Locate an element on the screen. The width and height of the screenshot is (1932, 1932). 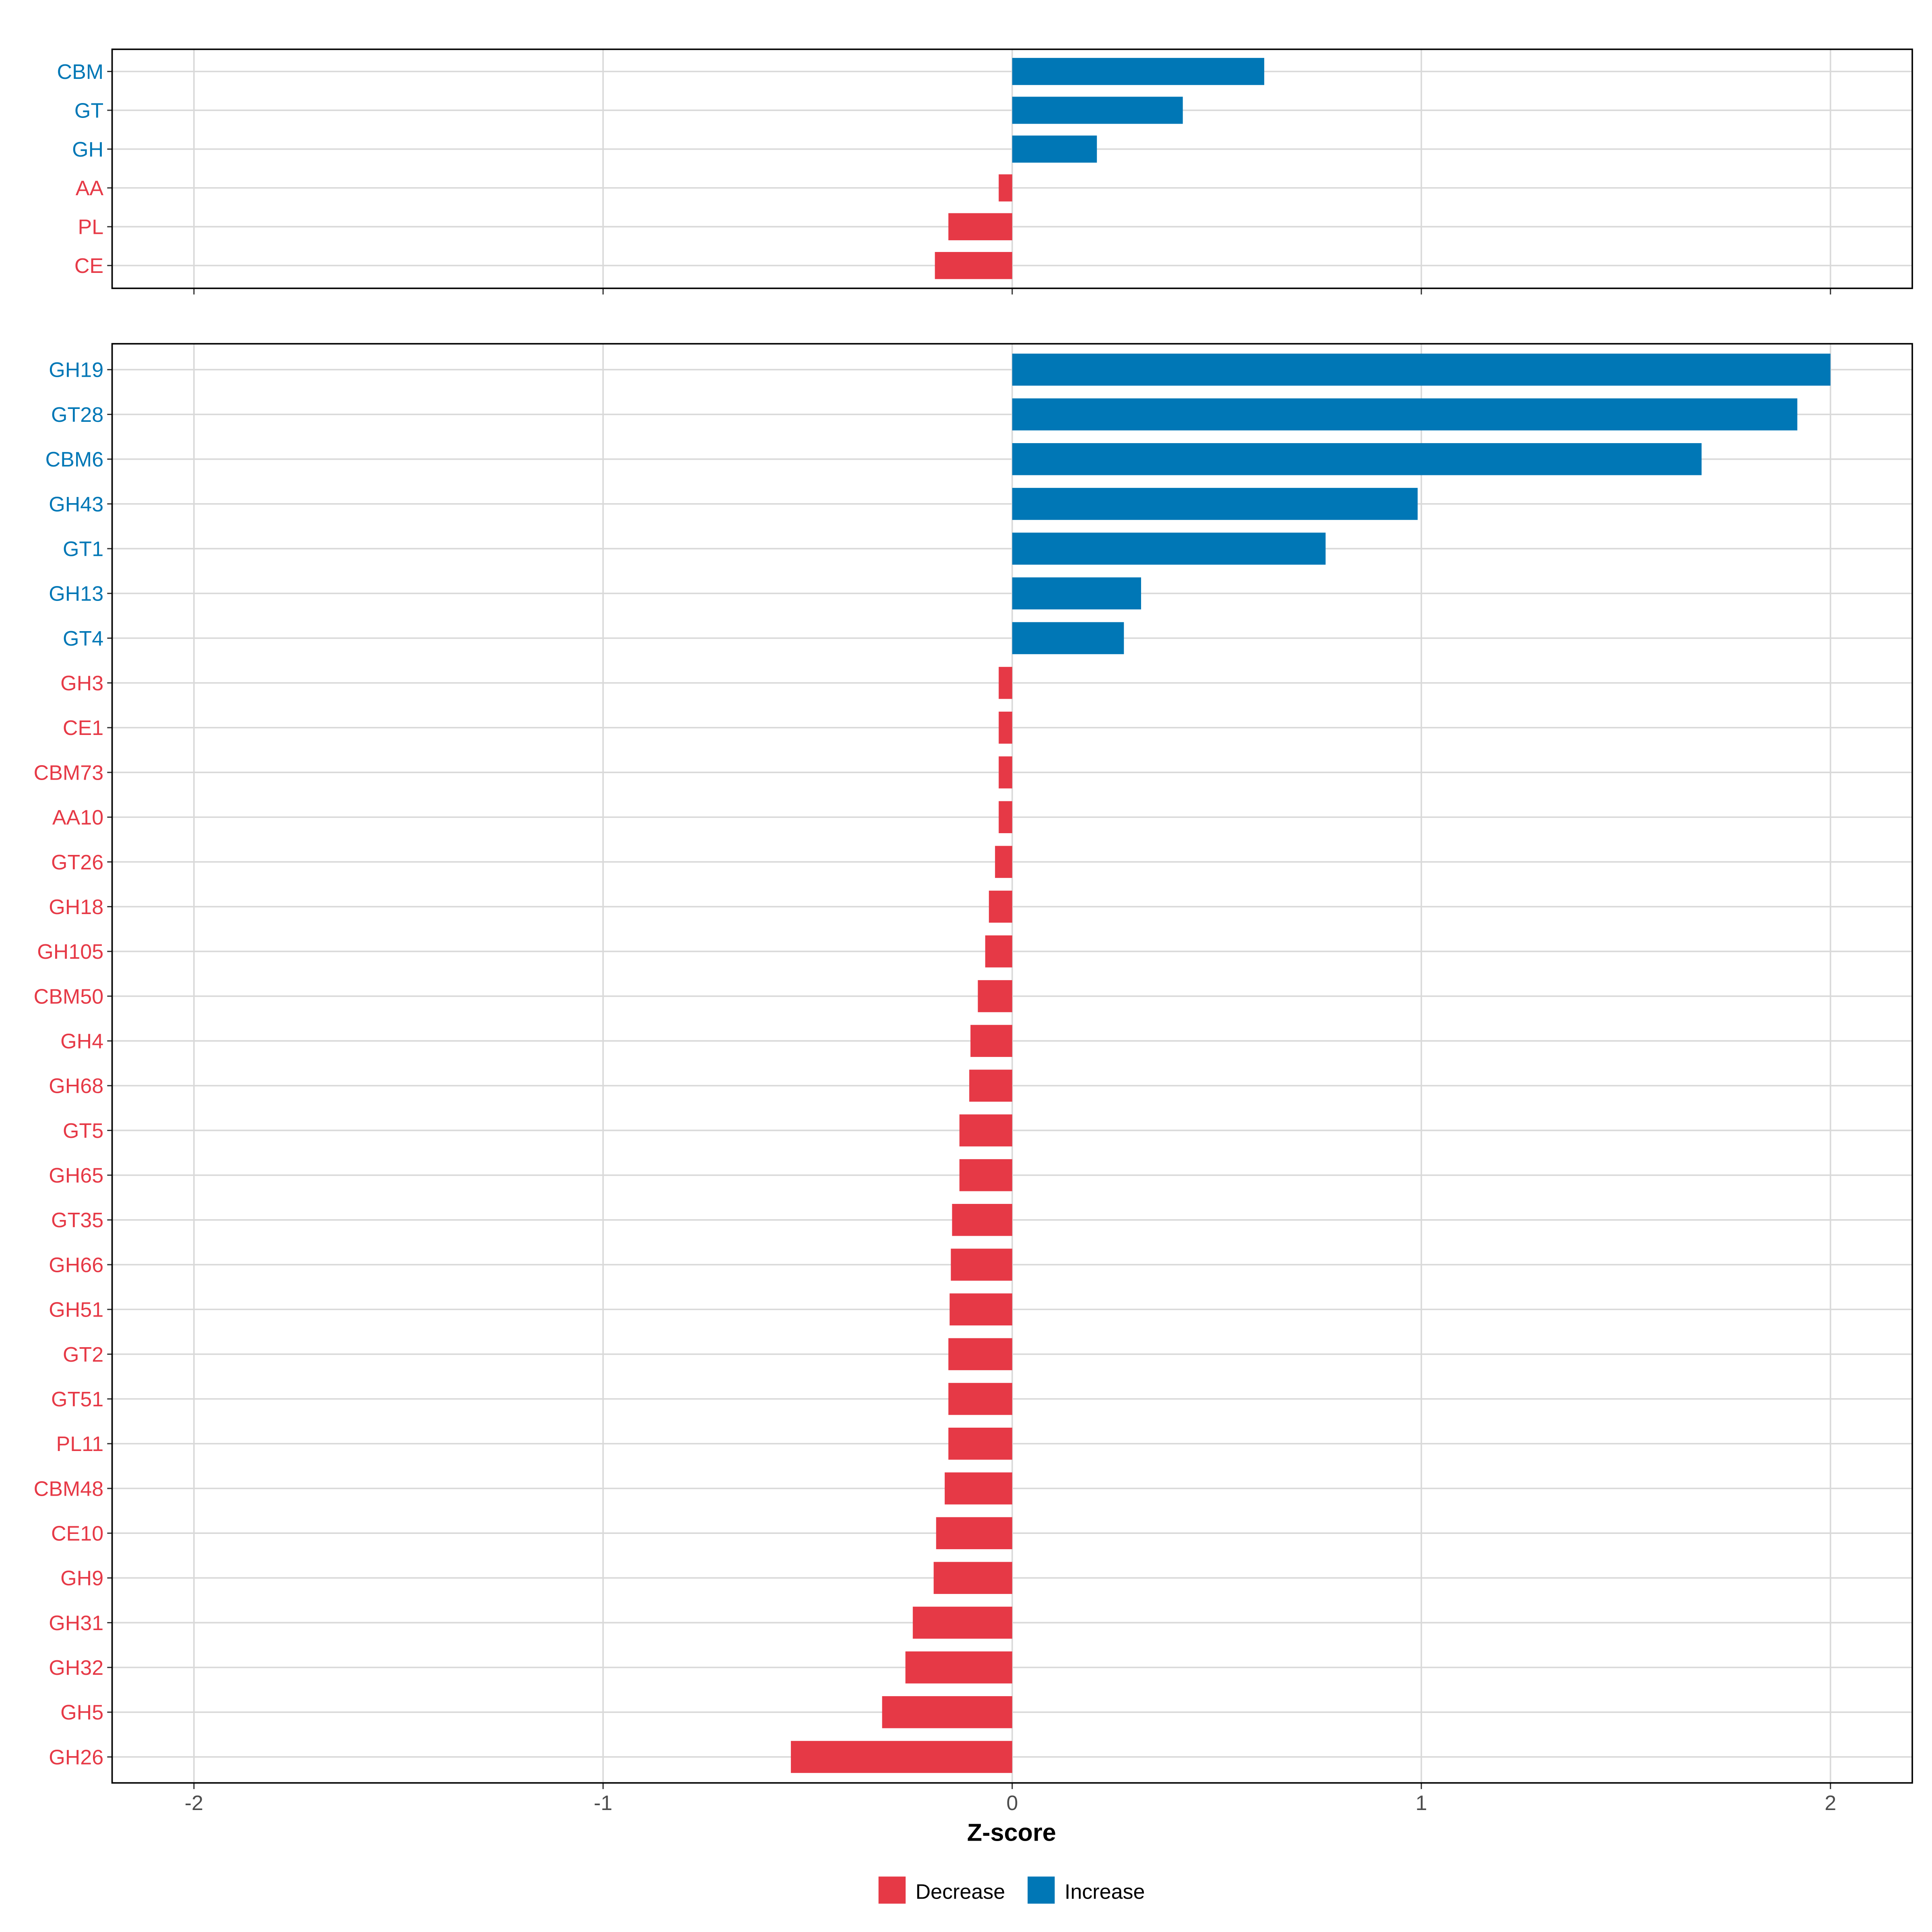
bar-GT51 is located at coordinates (980, 1399).